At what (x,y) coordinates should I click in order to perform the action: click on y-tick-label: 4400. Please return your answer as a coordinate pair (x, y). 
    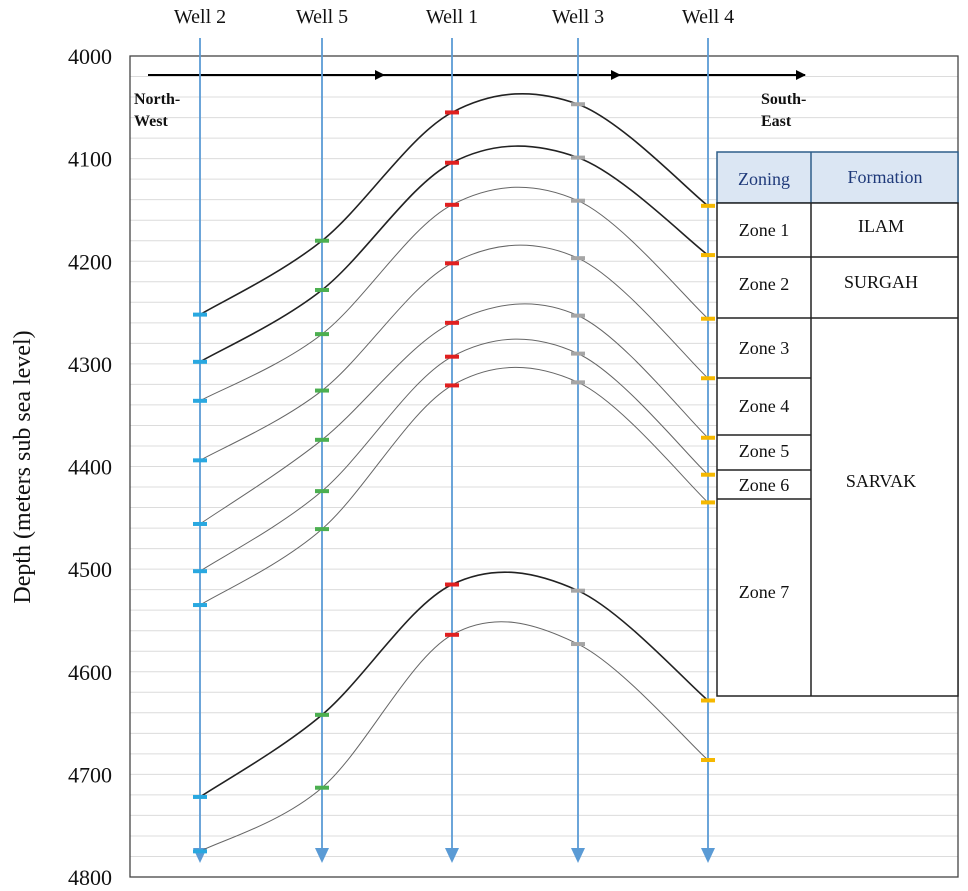
    Looking at the image, I should click on (90, 467).